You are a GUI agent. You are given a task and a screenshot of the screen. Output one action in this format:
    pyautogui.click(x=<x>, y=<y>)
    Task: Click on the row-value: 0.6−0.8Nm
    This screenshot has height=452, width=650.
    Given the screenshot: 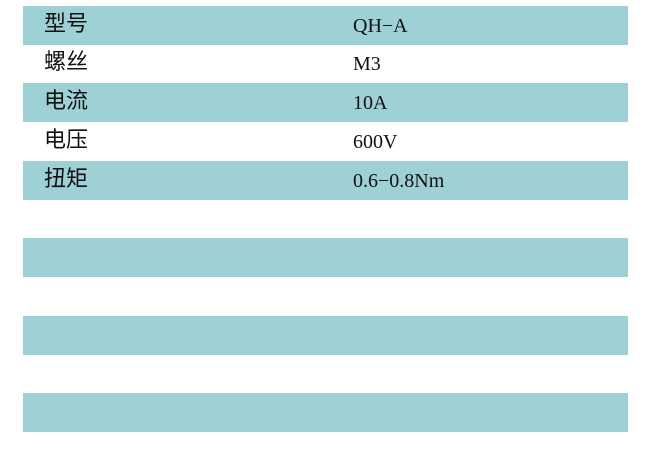 What is the action you would take?
    pyautogui.click(x=399, y=181)
    